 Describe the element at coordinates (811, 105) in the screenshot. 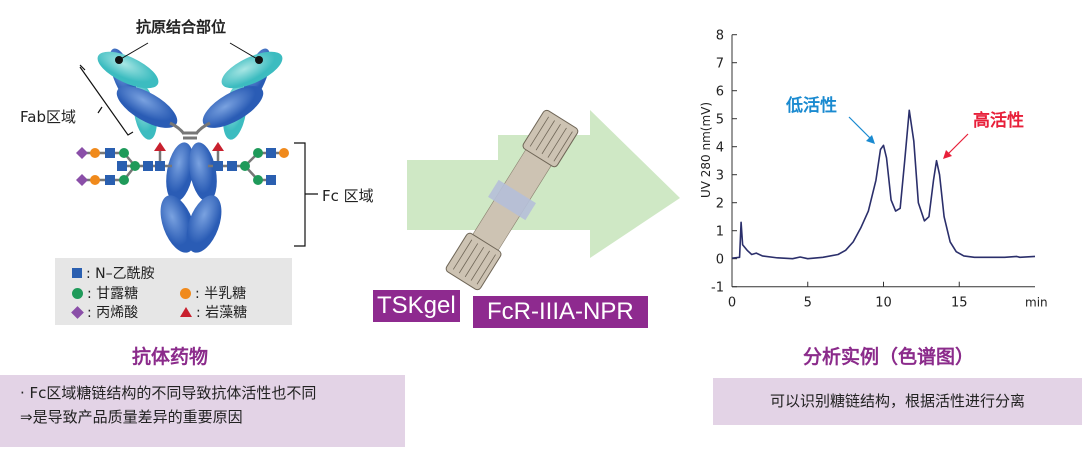

I see `annotation-low-activity: 低活性` at that location.